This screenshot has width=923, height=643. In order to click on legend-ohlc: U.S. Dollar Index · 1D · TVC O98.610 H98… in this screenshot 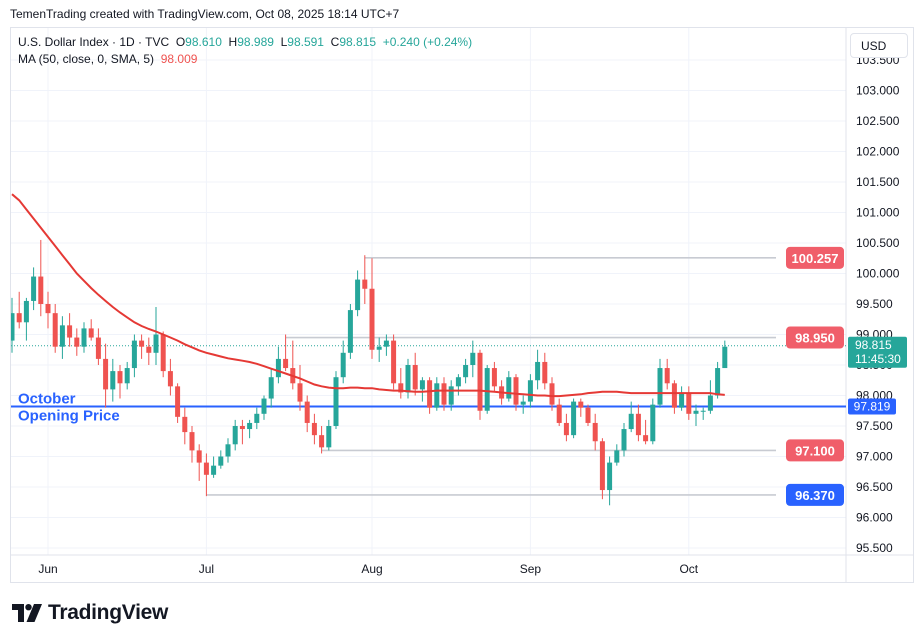, I will do `click(245, 42)`.